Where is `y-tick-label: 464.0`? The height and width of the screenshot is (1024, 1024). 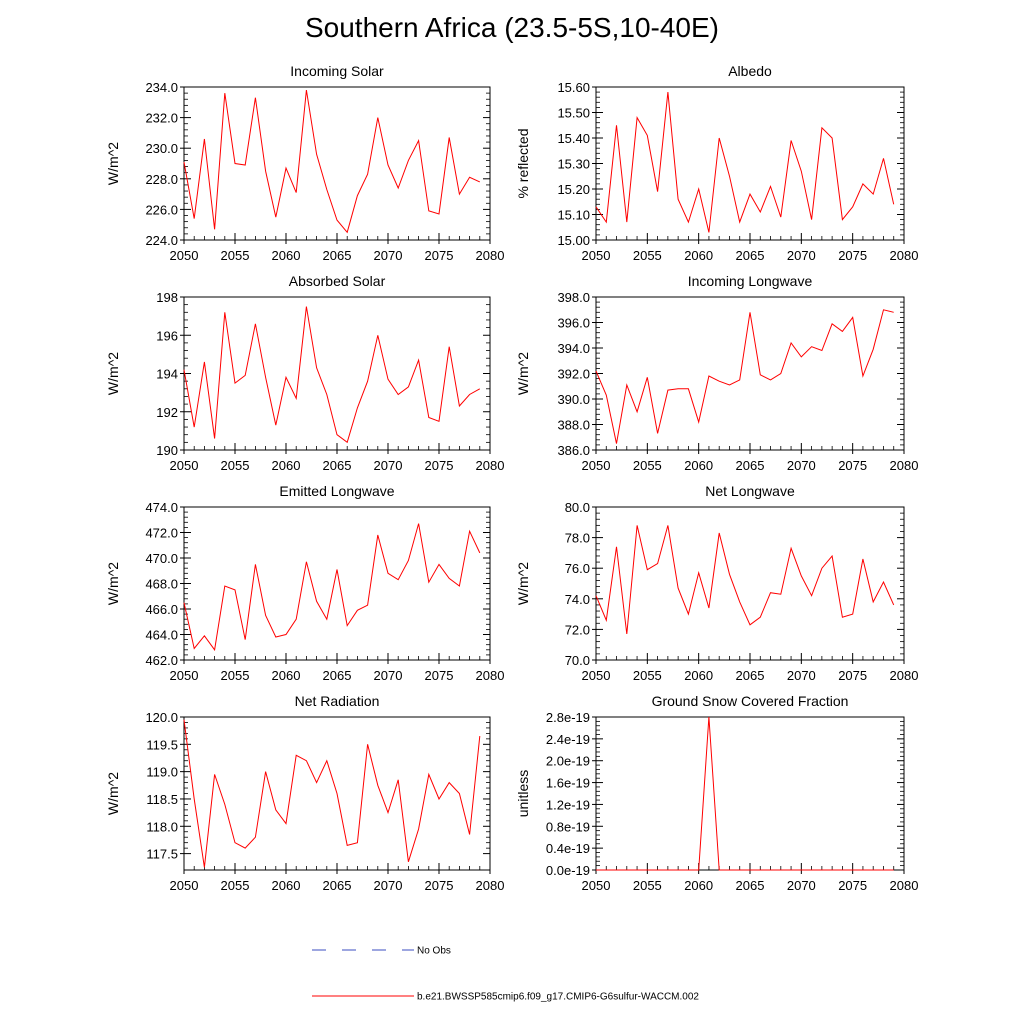
y-tick-label: 464.0 is located at coordinates (161, 635).